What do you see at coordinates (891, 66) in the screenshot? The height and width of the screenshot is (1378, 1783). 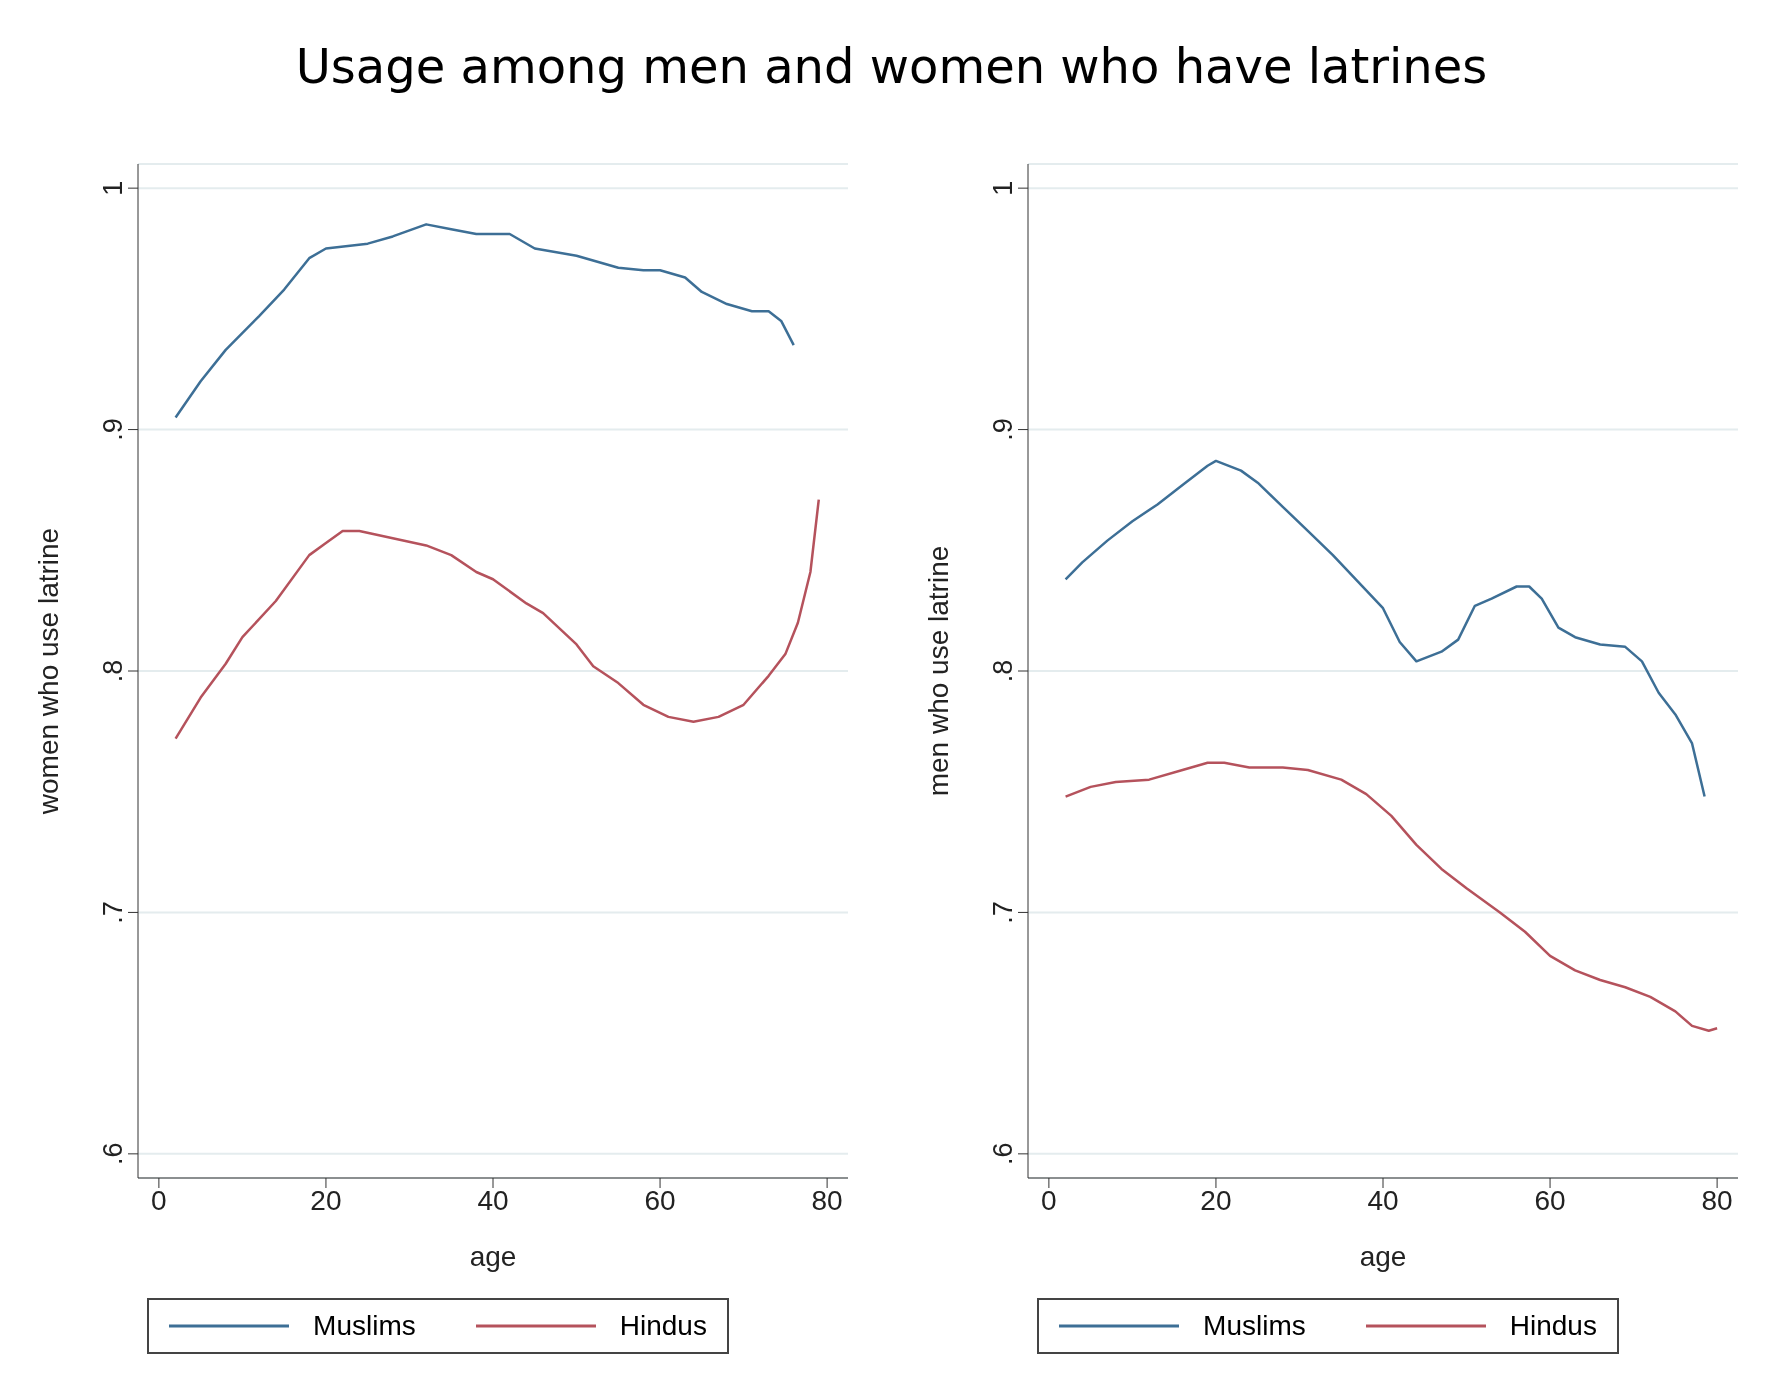 I see `chart-title: Usage among men and women who have latrines` at bounding box center [891, 66].